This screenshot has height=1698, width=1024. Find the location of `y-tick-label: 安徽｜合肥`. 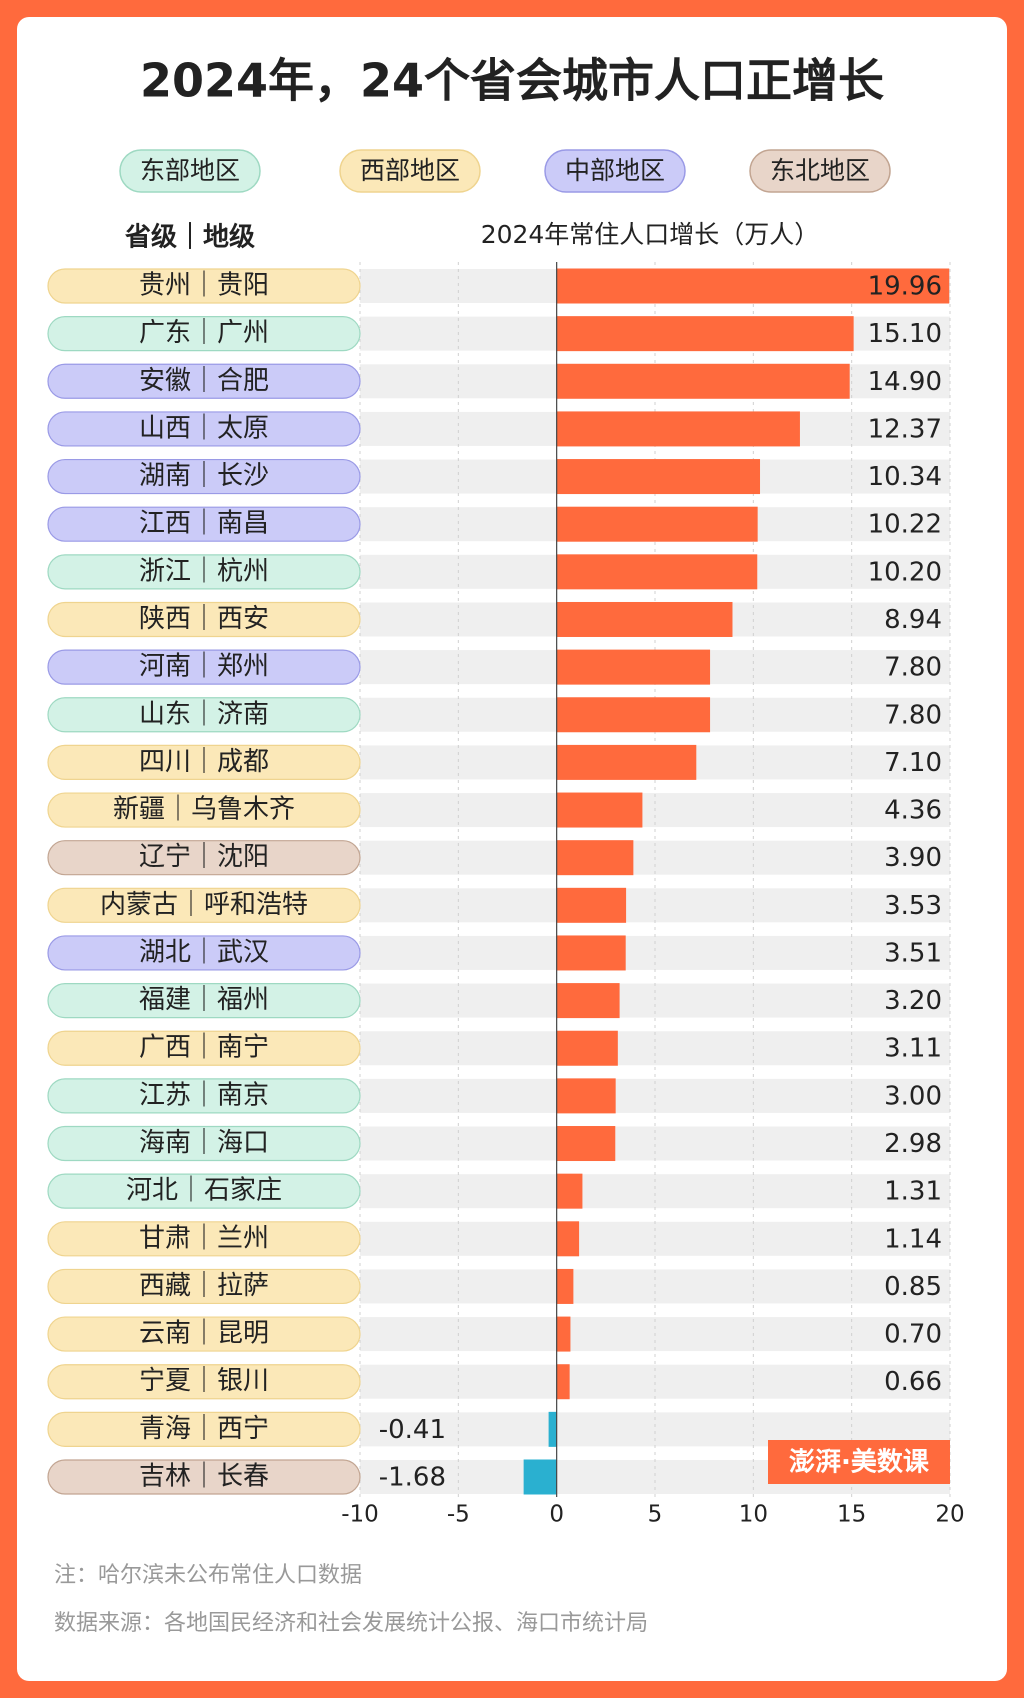

y-tick-label: 安徽｜合肥 is located at coordinates (204, 381).